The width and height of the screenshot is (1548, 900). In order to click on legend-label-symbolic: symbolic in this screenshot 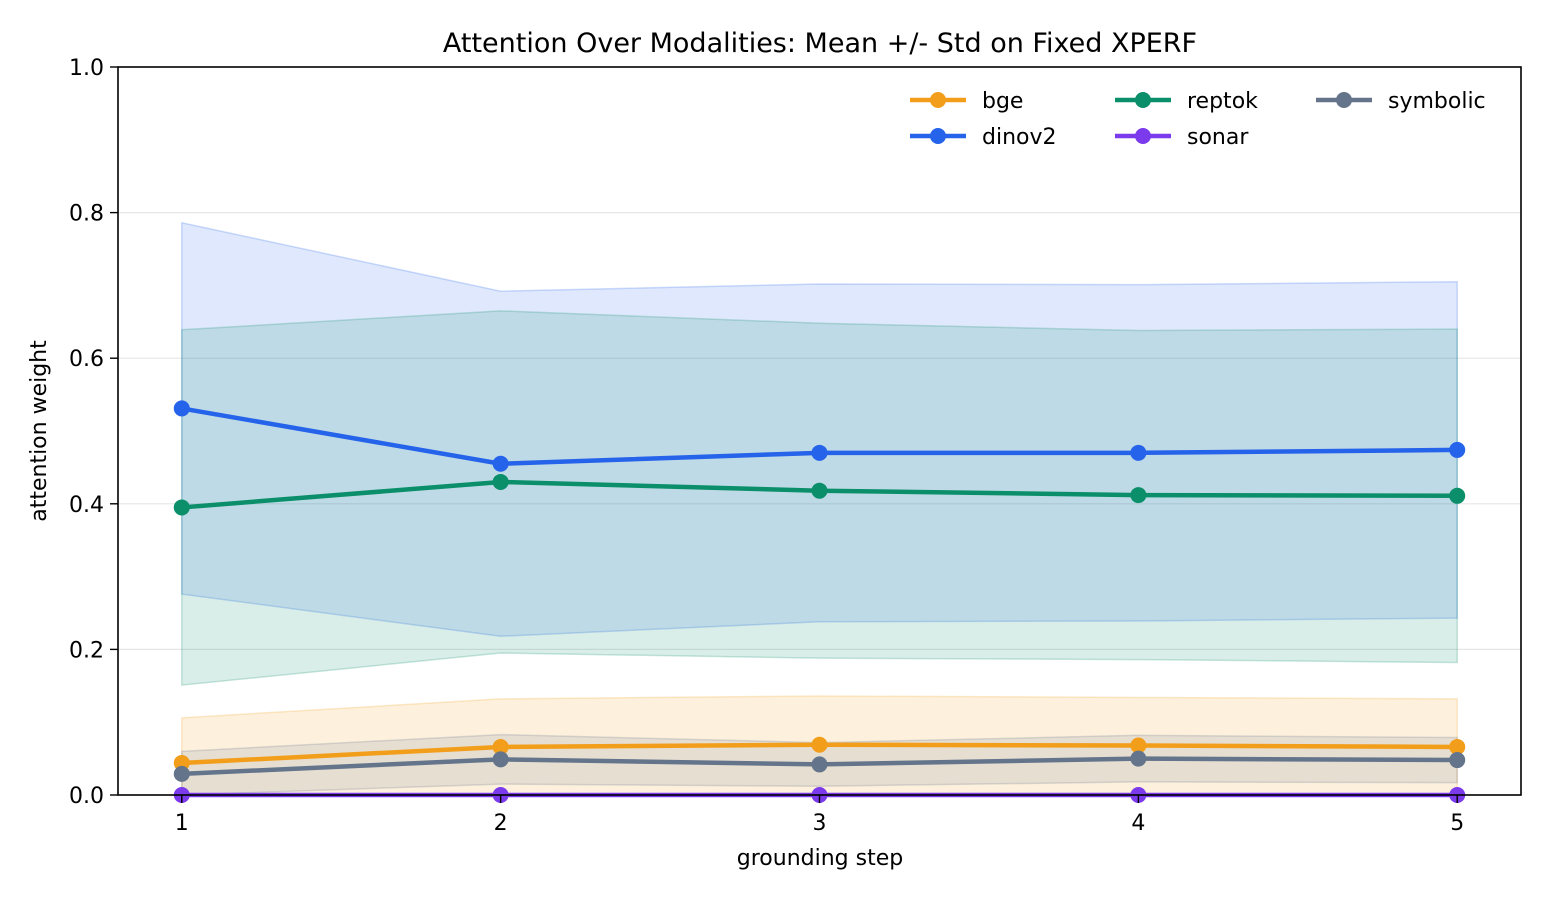, I will do `click(1437, 101)`.